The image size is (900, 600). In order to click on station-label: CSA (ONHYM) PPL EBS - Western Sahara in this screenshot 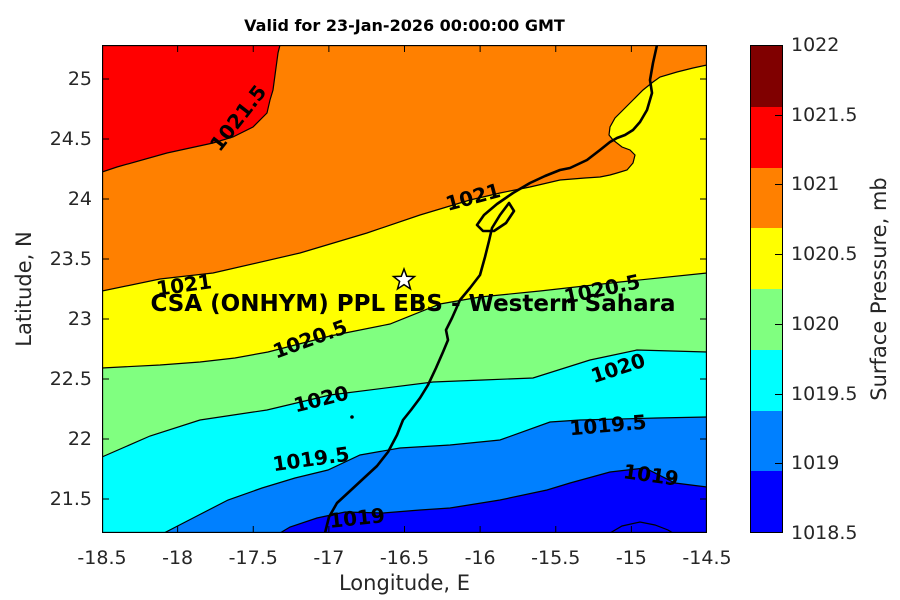, I will do `click(412, 304)`.